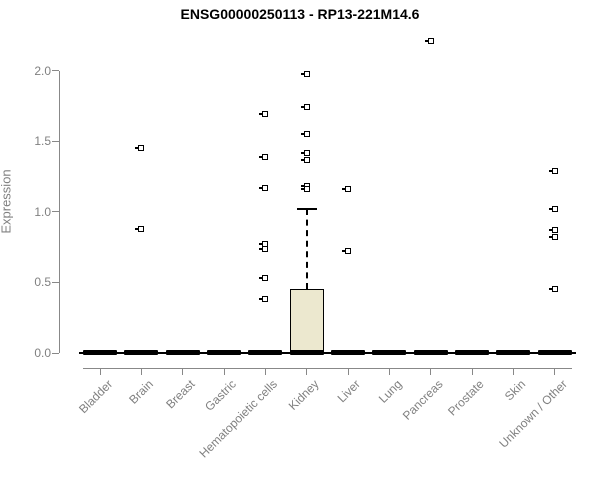 Image resolution: width=600 pixels, height=500 pixels. Describe the element at coordinates (390, 391) in the screenshot. I see `x-tick-label: Lung` at that location.